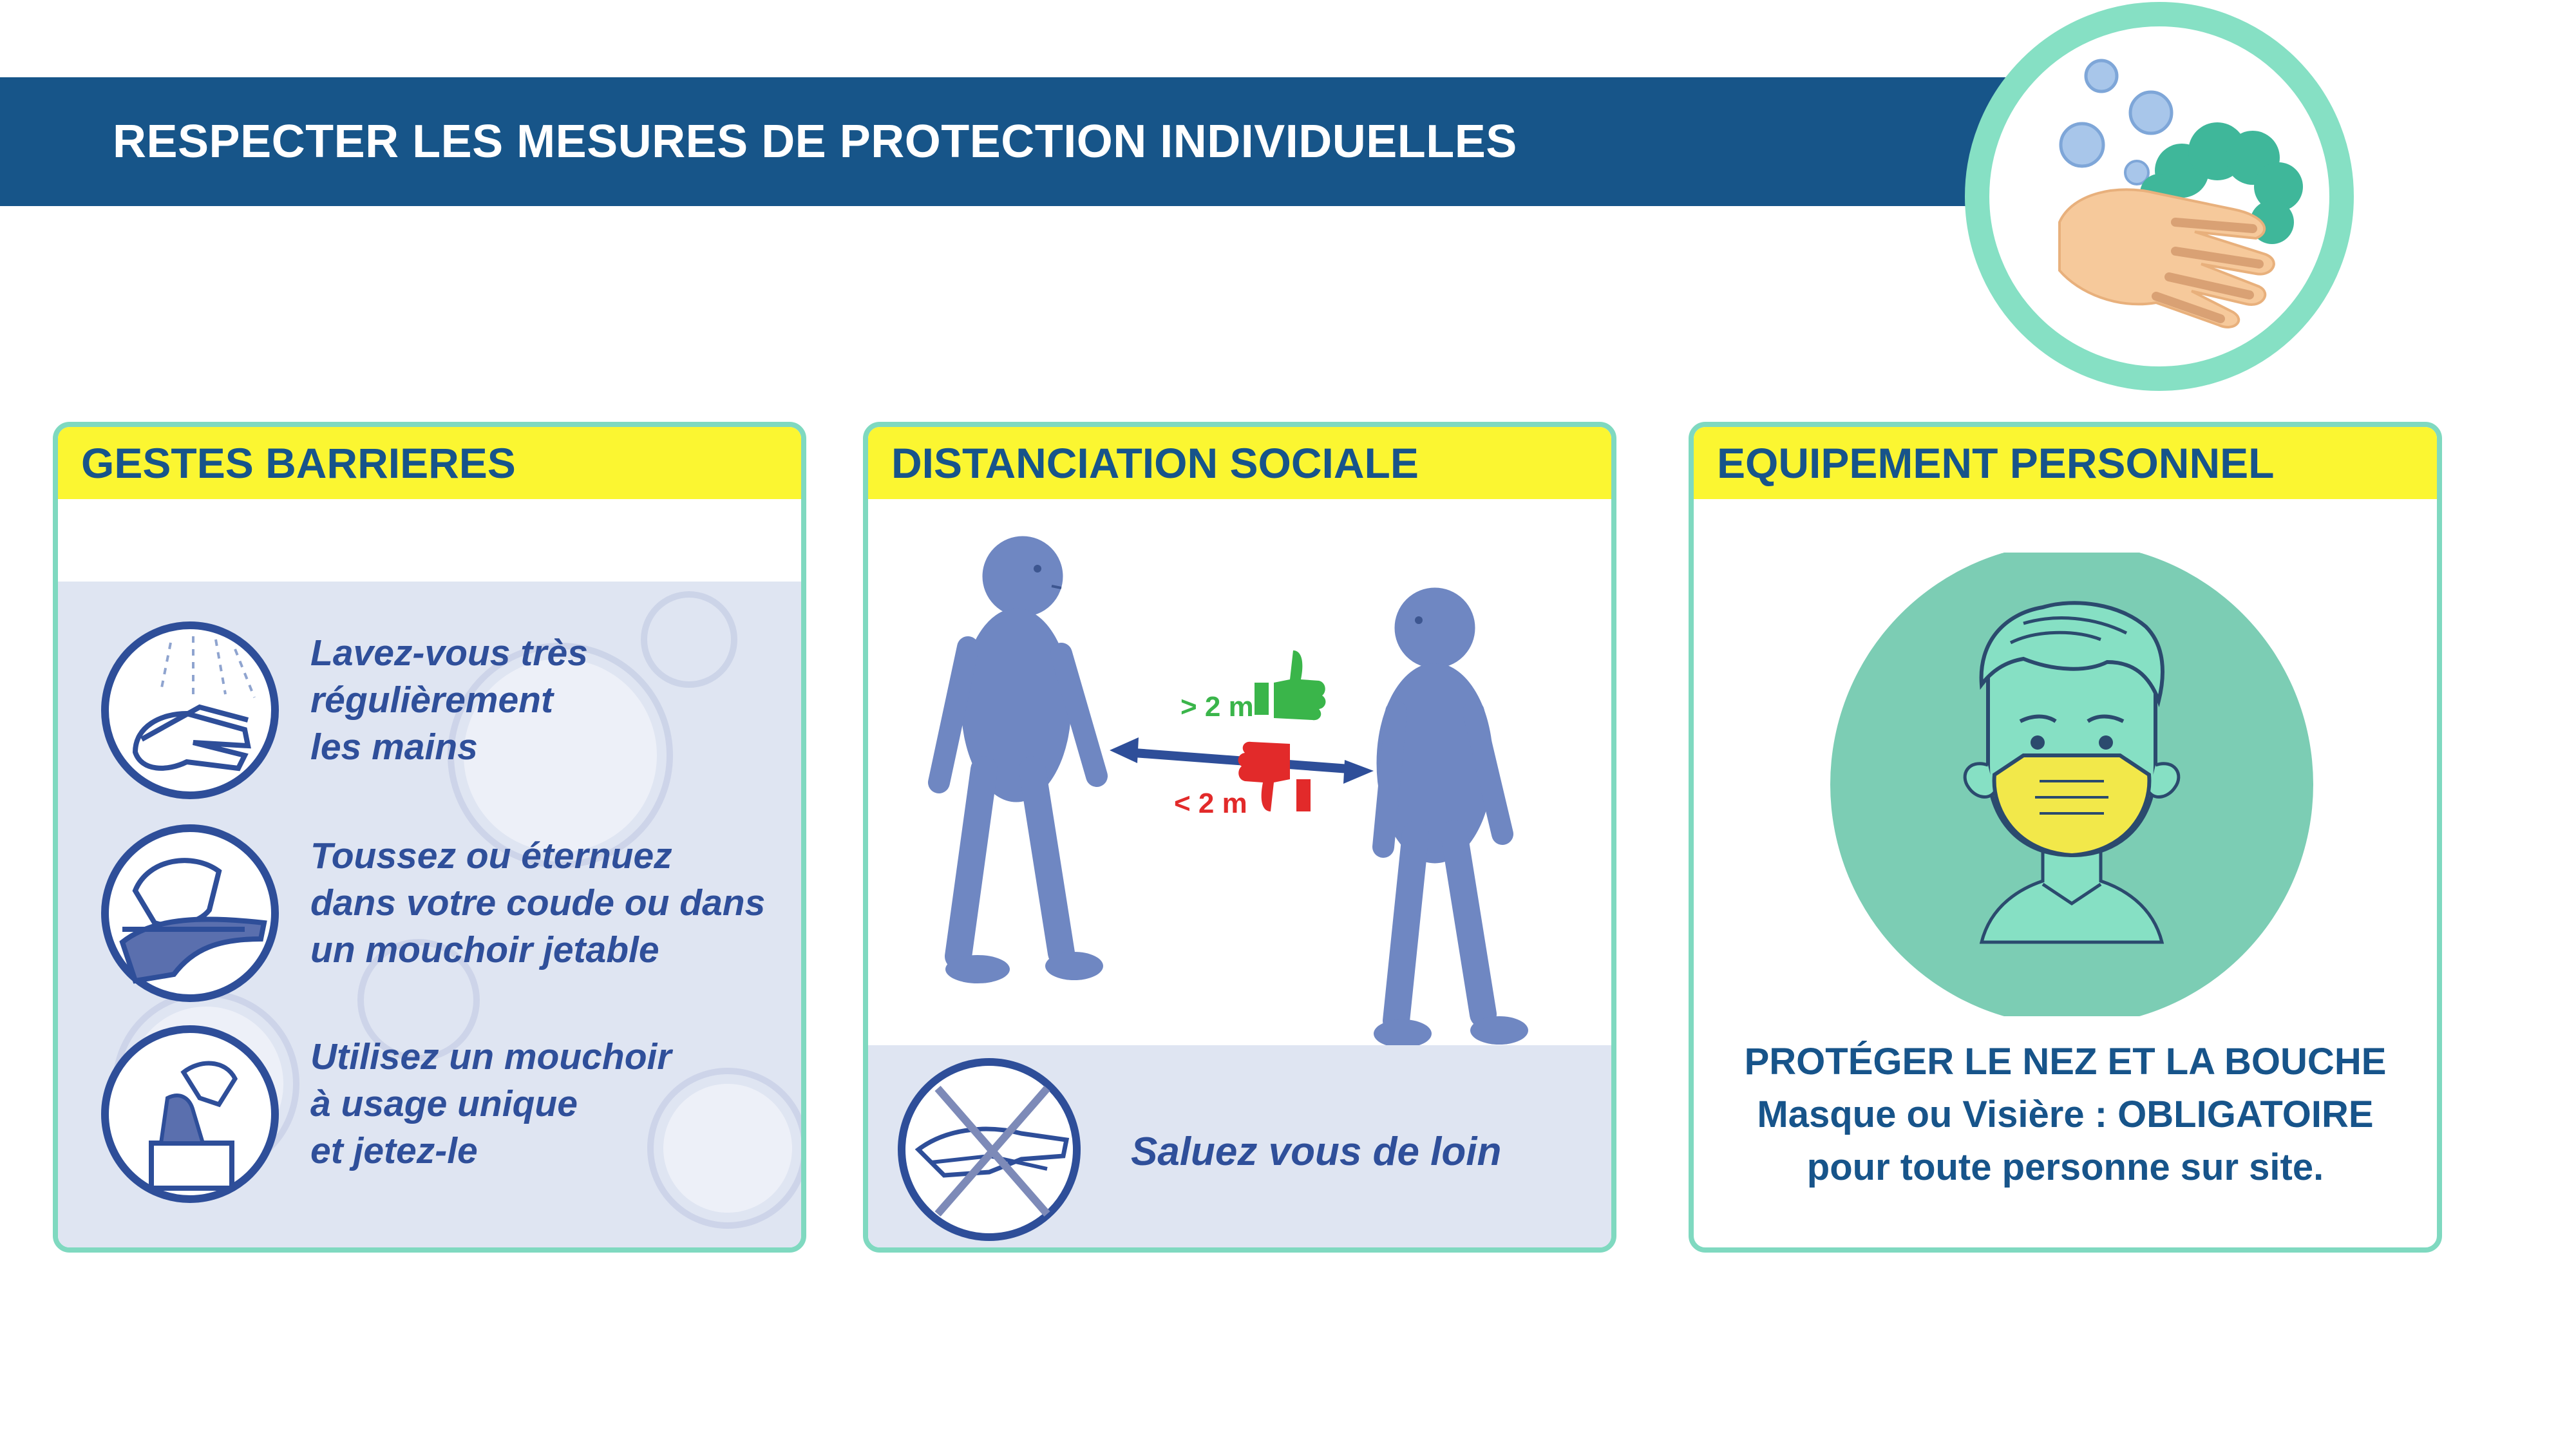 The height and width of the screenshot is (1449, 2576). I want to click on instruction-text: Lavez-vous très régulièrement les mains, so click(449, 700).